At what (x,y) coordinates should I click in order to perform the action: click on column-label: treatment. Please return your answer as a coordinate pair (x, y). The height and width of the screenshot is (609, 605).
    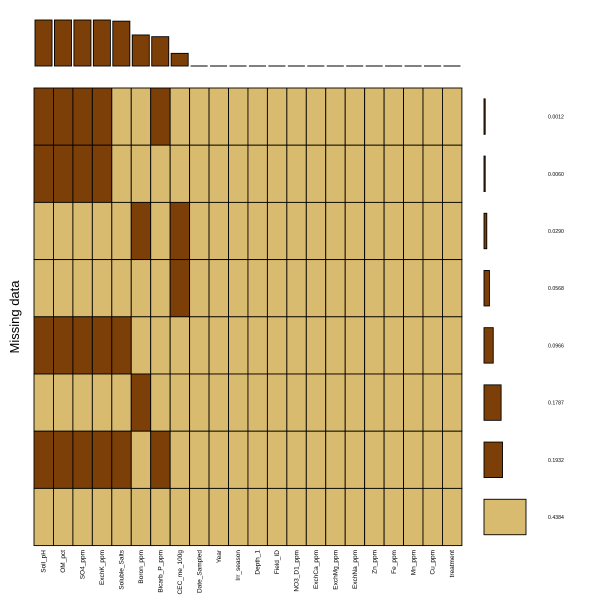
    Looking at the image, I should click on (452, 564).